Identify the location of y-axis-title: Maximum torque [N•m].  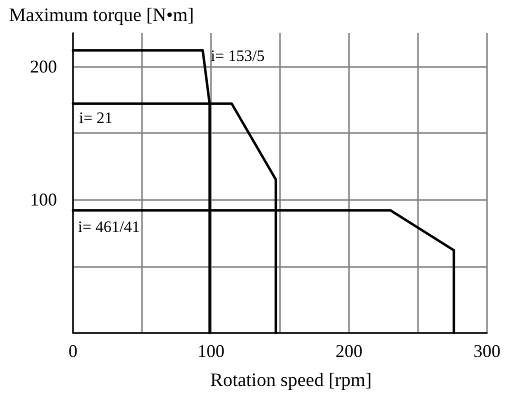
(101, 15).